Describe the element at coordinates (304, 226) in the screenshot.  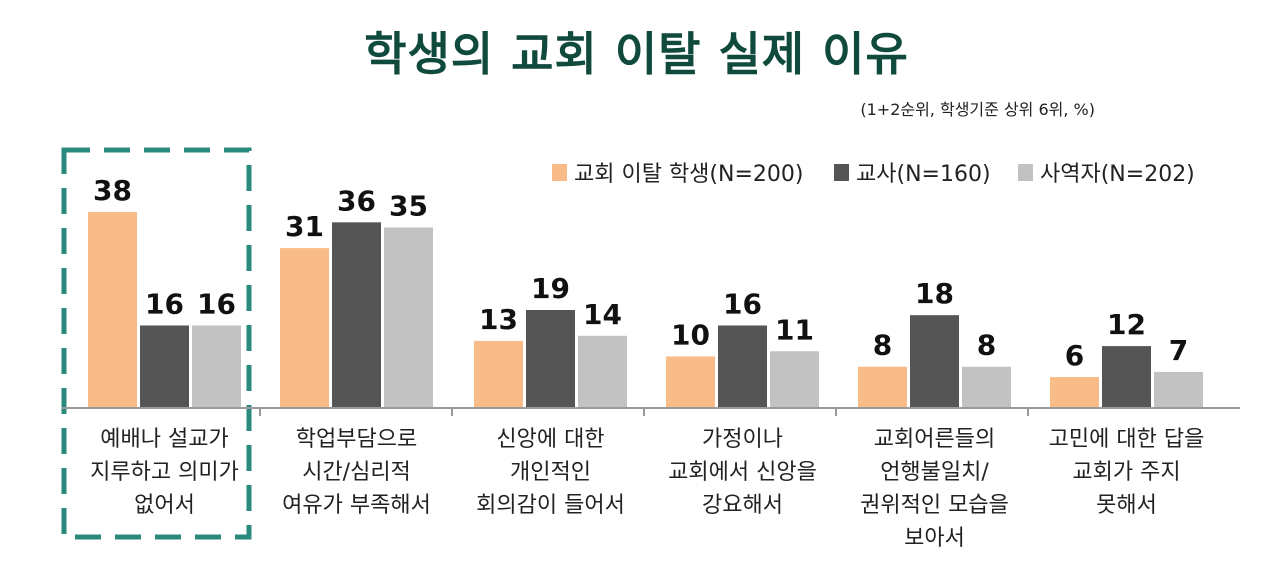
I see `value-label-1-0: 31` at that location.